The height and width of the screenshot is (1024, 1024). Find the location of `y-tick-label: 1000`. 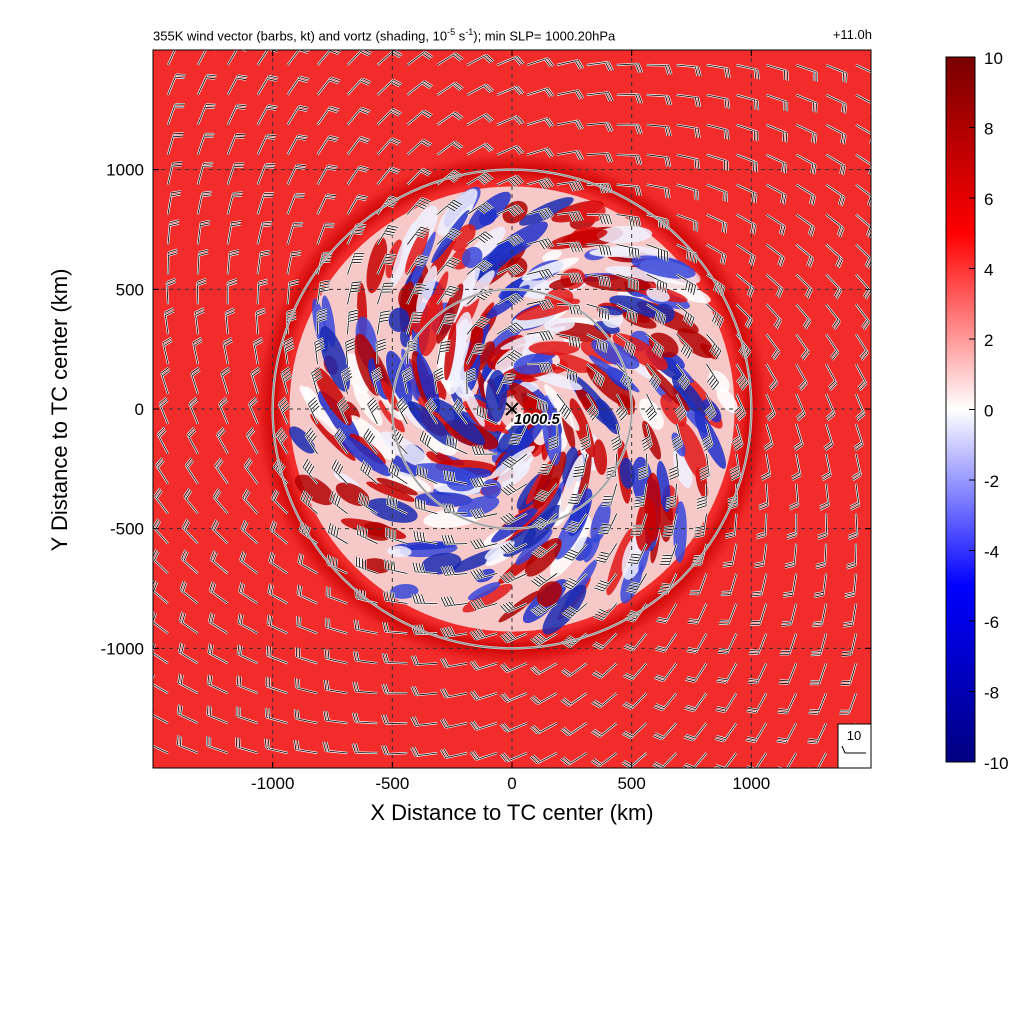

y-tick-label: 1000 is located at coordinates (125, 170).